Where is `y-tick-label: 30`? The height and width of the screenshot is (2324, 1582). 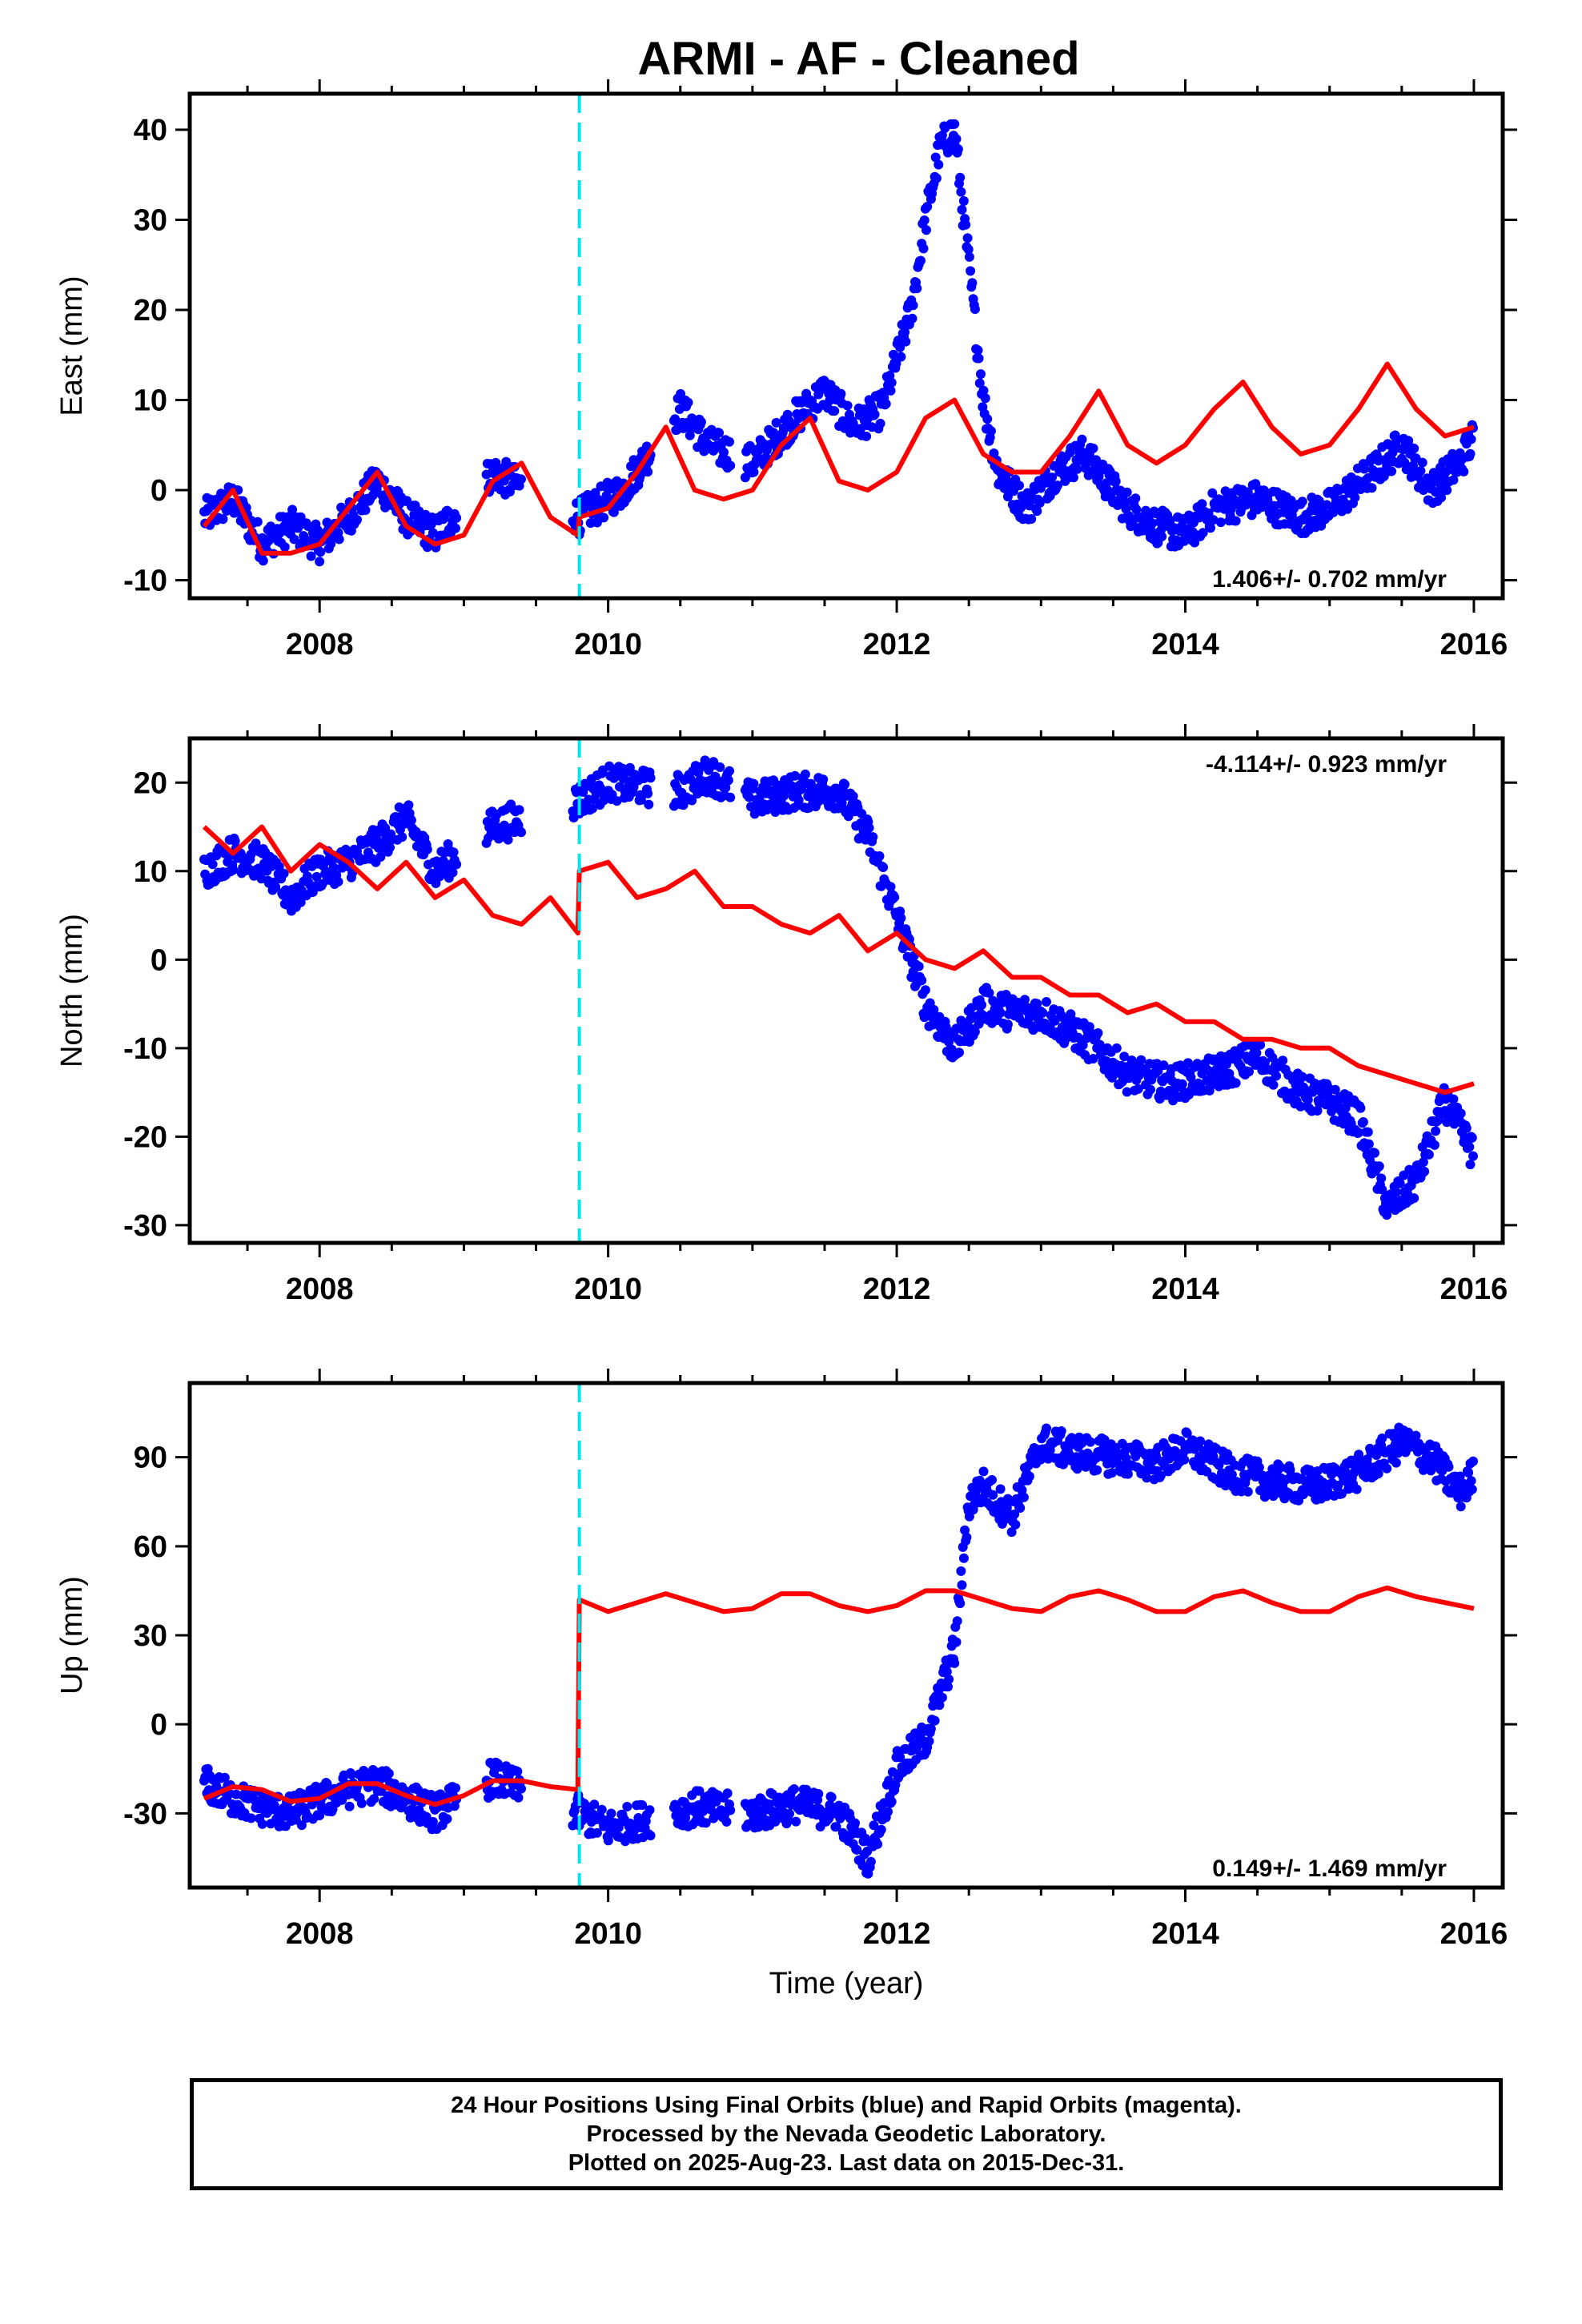
y-tick-label: 30 is located at coordinates (151, 221).